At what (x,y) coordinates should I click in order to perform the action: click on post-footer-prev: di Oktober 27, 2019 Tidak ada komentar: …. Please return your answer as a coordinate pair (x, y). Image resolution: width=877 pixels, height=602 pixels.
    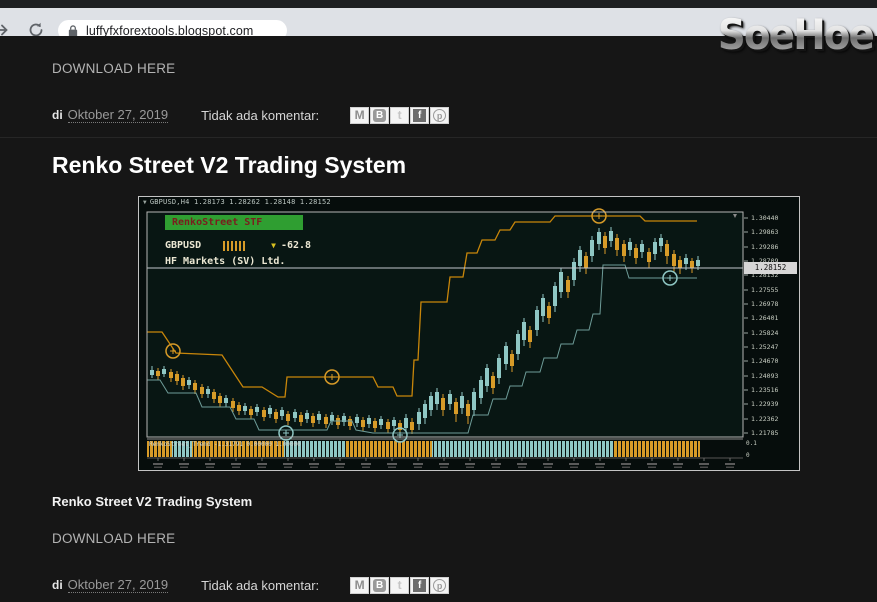
    Looking at the image, I should click on (251, 115).